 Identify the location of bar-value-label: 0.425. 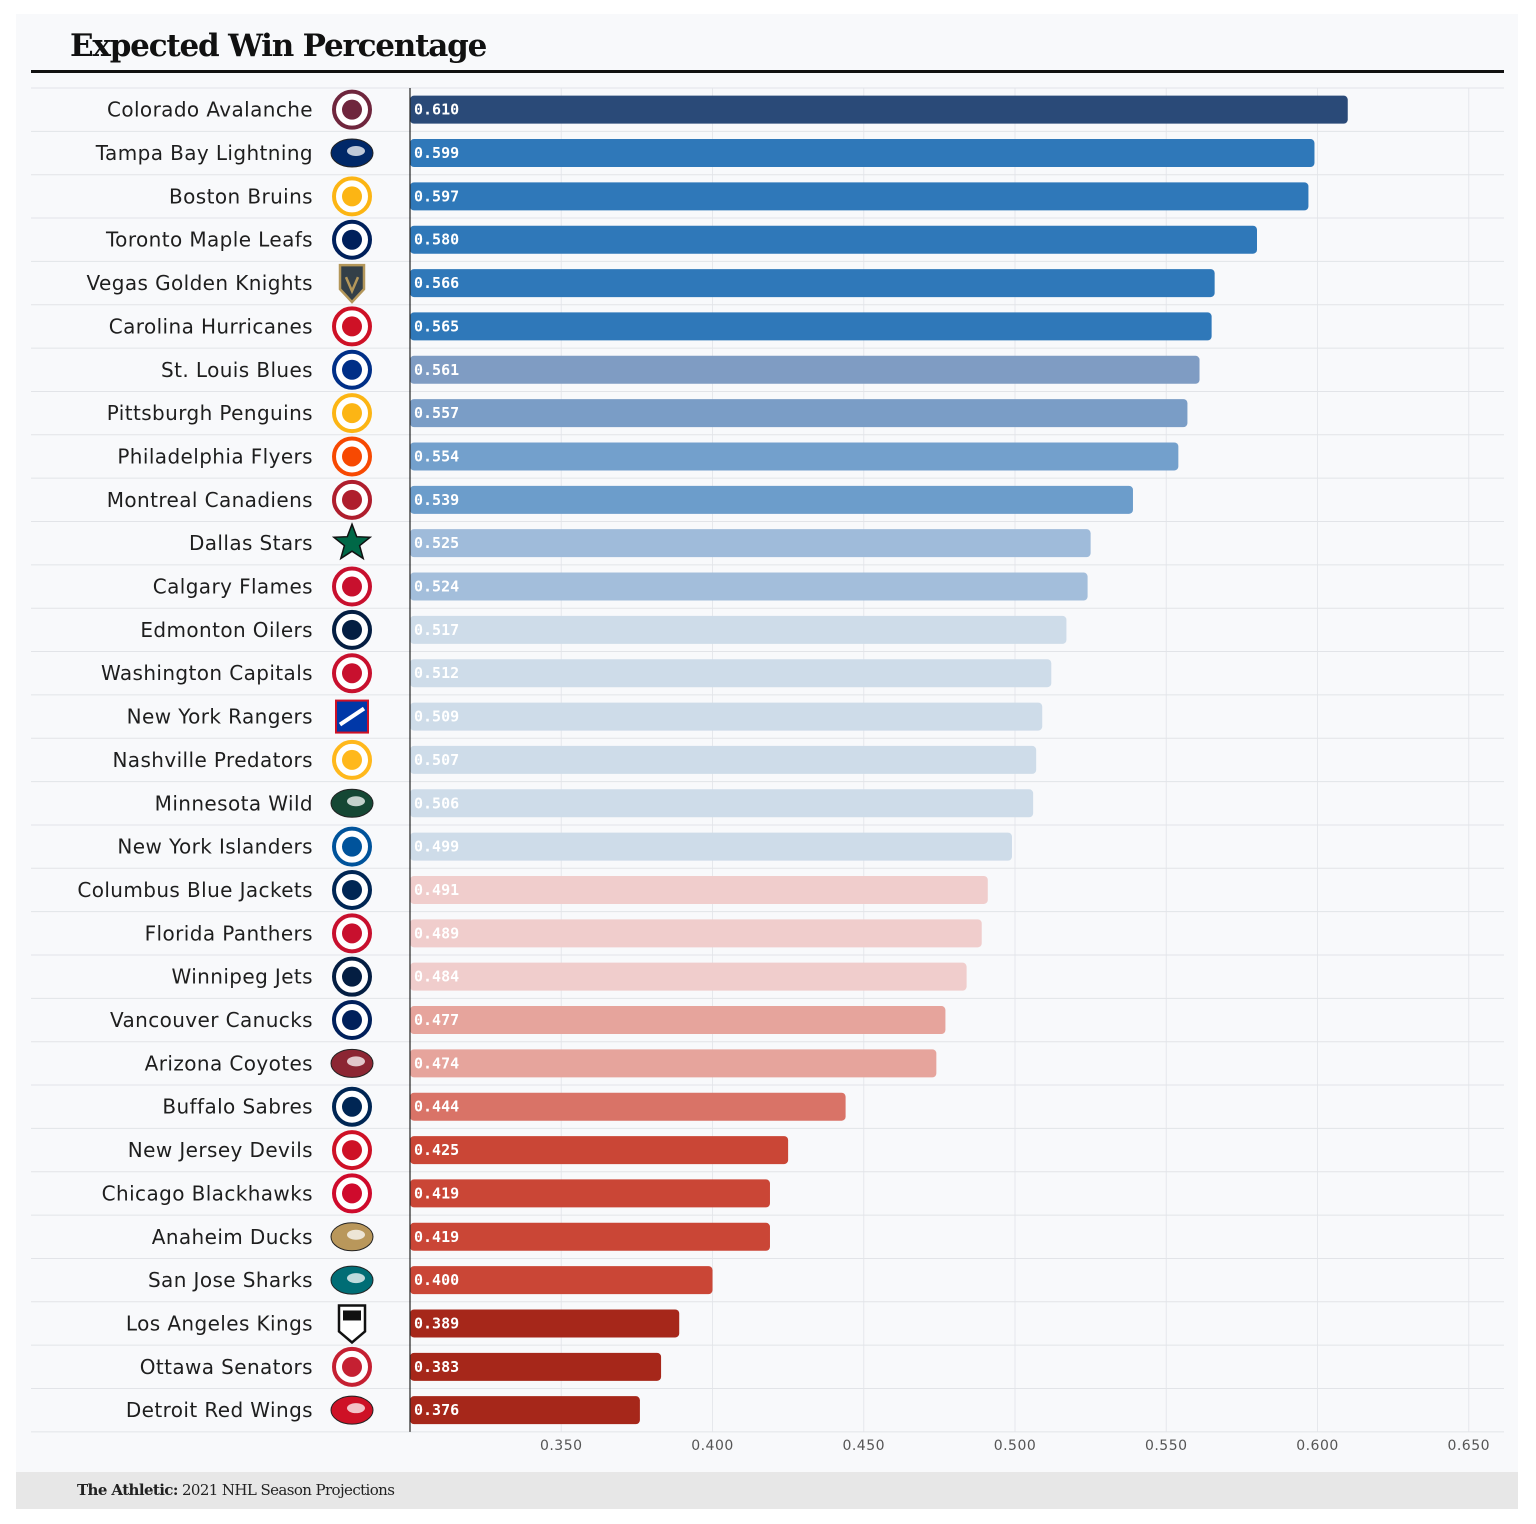
(436, 1150).